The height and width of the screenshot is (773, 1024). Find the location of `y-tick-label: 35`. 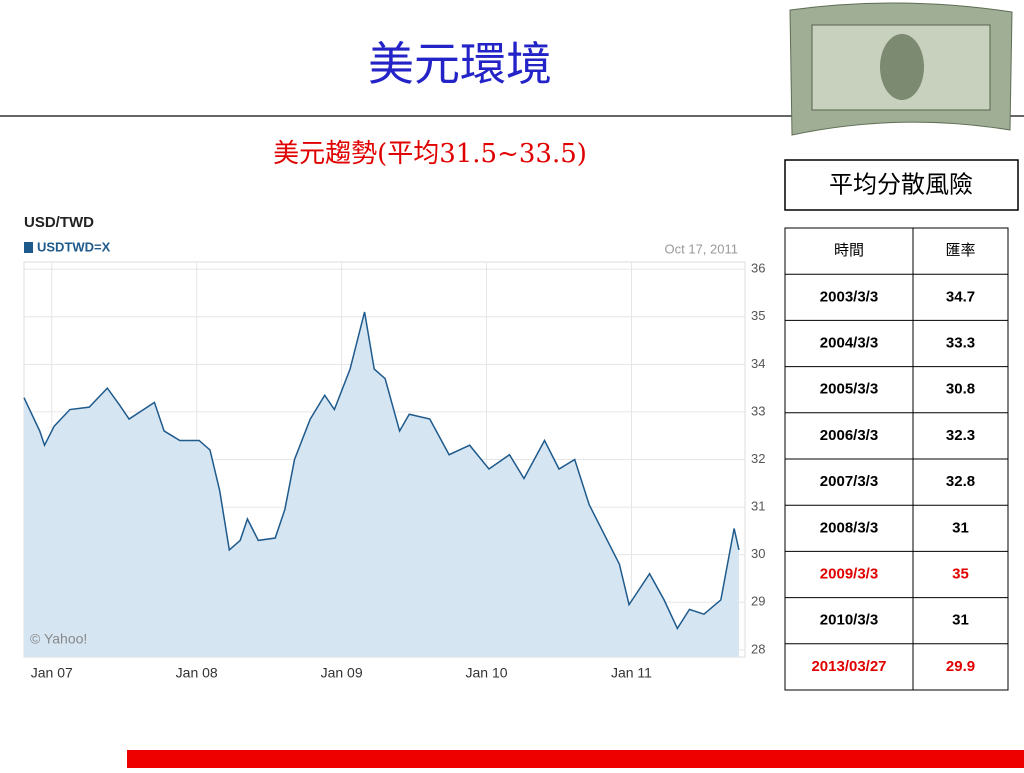

y-tick-label: 35 is located at coordinates (758, 315).